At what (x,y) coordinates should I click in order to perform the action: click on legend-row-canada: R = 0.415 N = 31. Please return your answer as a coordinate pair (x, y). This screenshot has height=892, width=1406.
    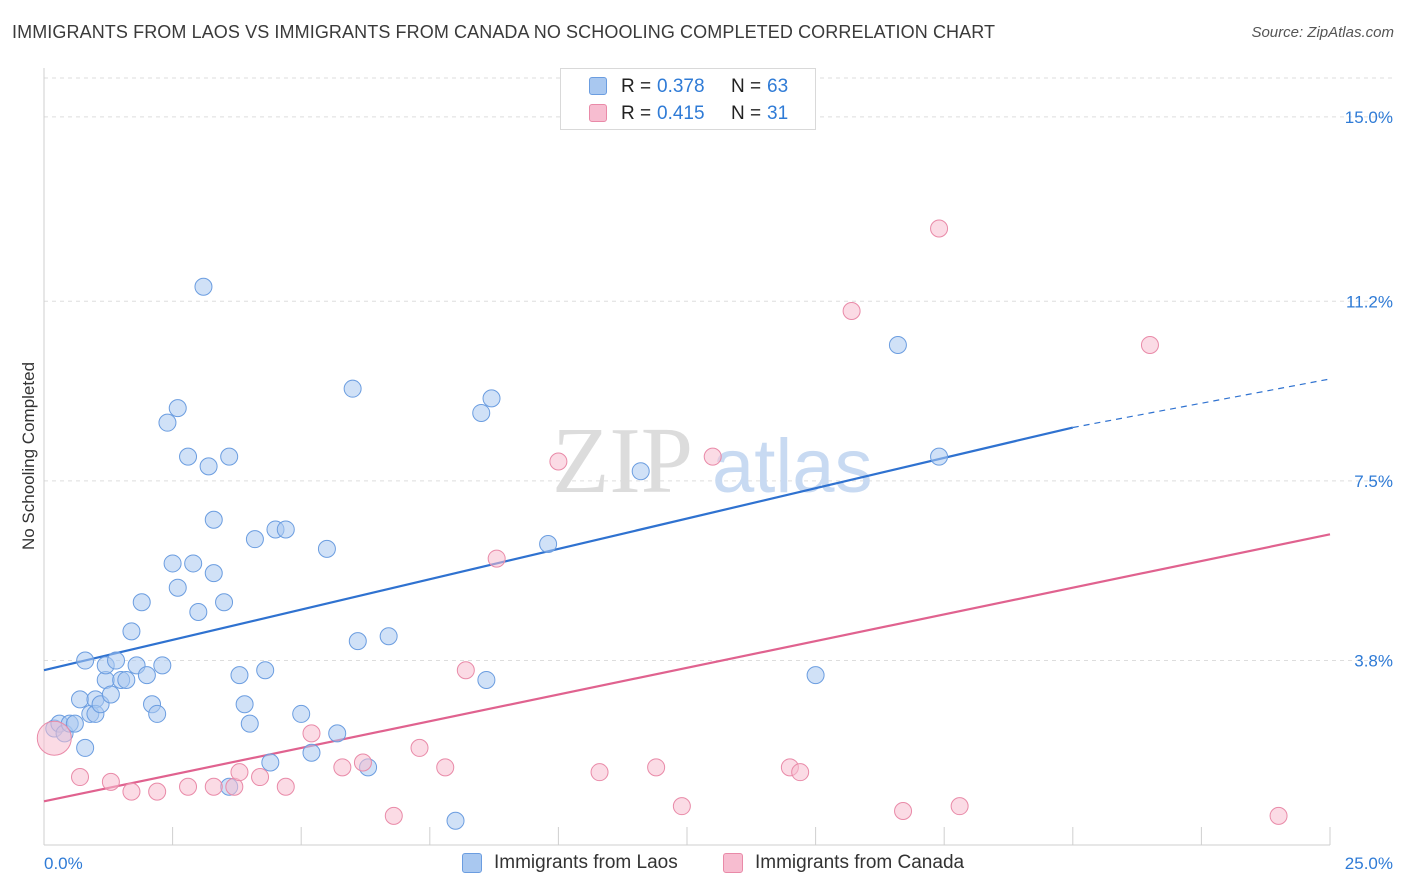
    Looking at the image, I should click on (688, 114).